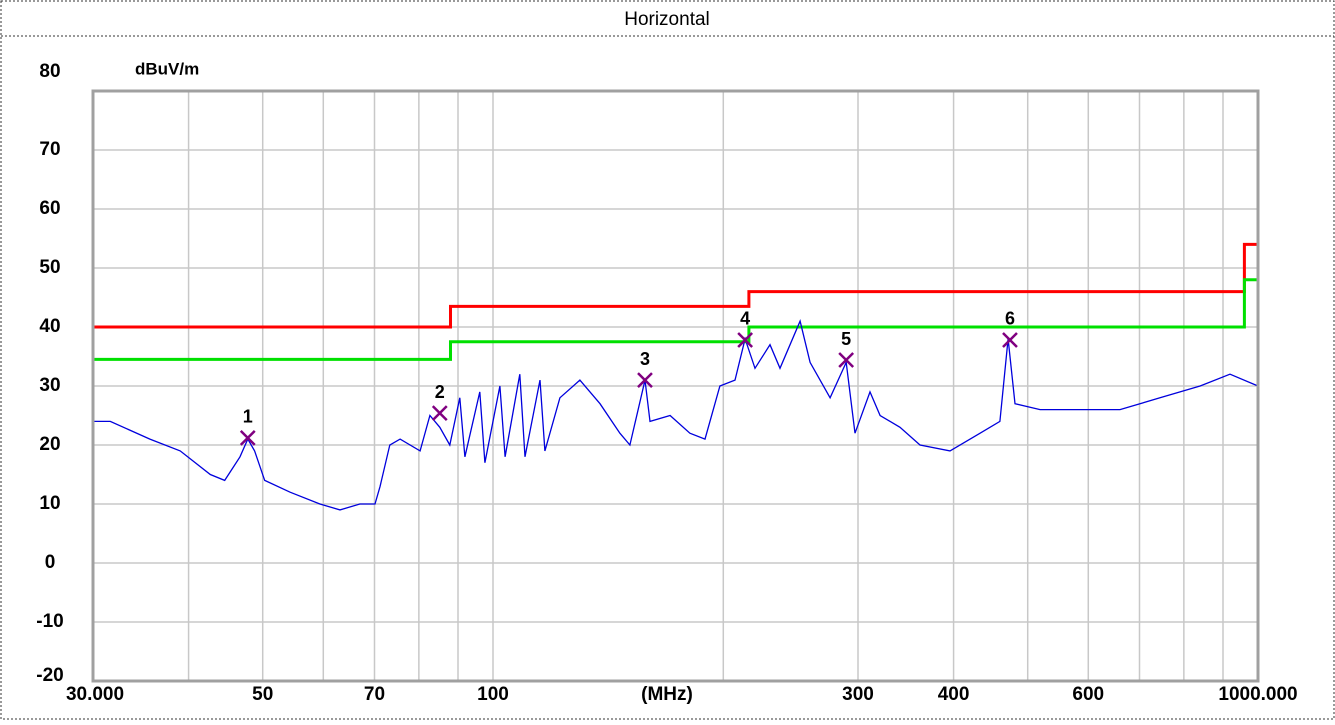 The height and width of the screenshot is (725, 1335). I want to click on x-tick-label: 30.000, so click(95, 694).